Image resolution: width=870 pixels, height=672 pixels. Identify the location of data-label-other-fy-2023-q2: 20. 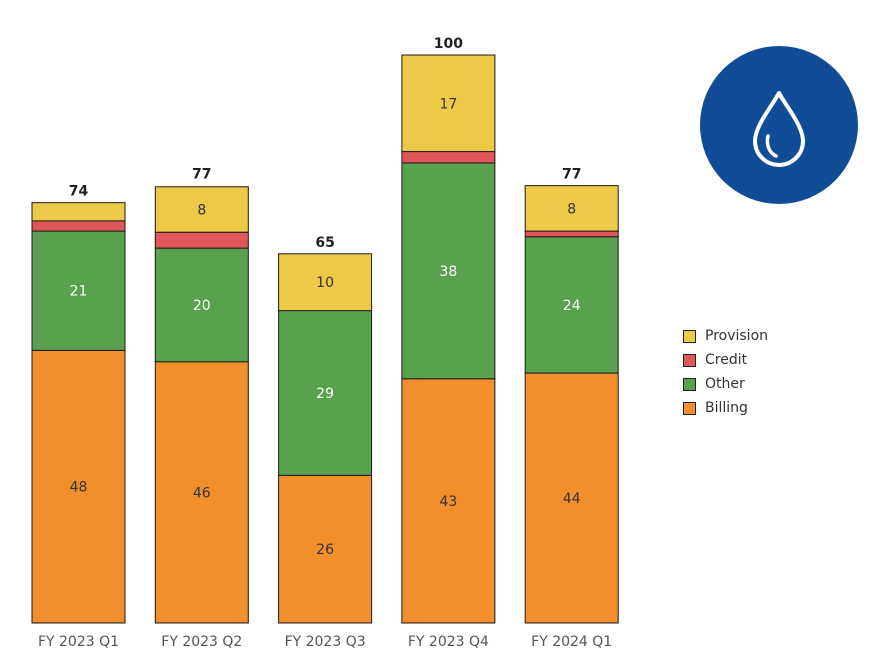
(202, 306).